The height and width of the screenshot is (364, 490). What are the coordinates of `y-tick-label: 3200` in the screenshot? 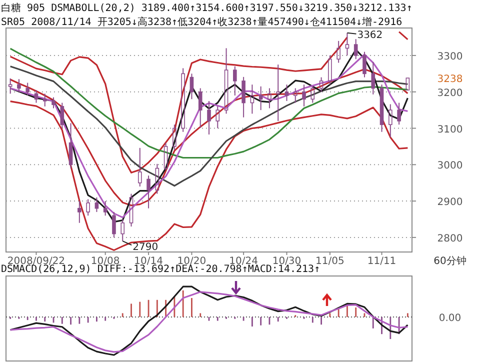 It's located at (450, 93).